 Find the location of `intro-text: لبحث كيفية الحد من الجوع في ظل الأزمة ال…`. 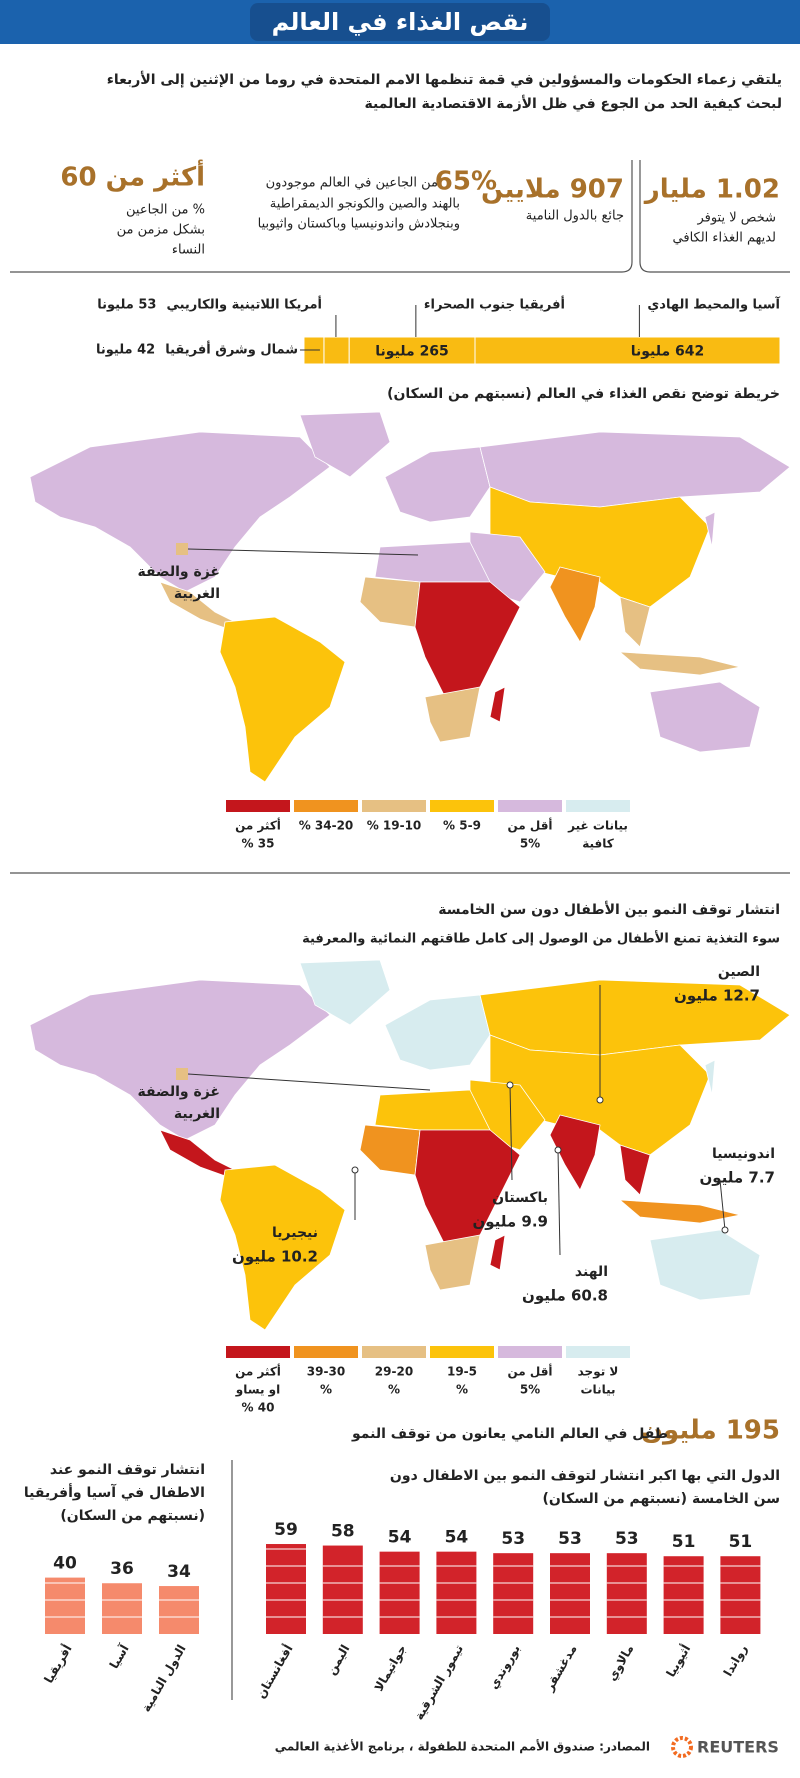

intro-text: لبحث كيفية الحد من الجوع في ظل الأزمة ال… is located at coordinates (573, 103).